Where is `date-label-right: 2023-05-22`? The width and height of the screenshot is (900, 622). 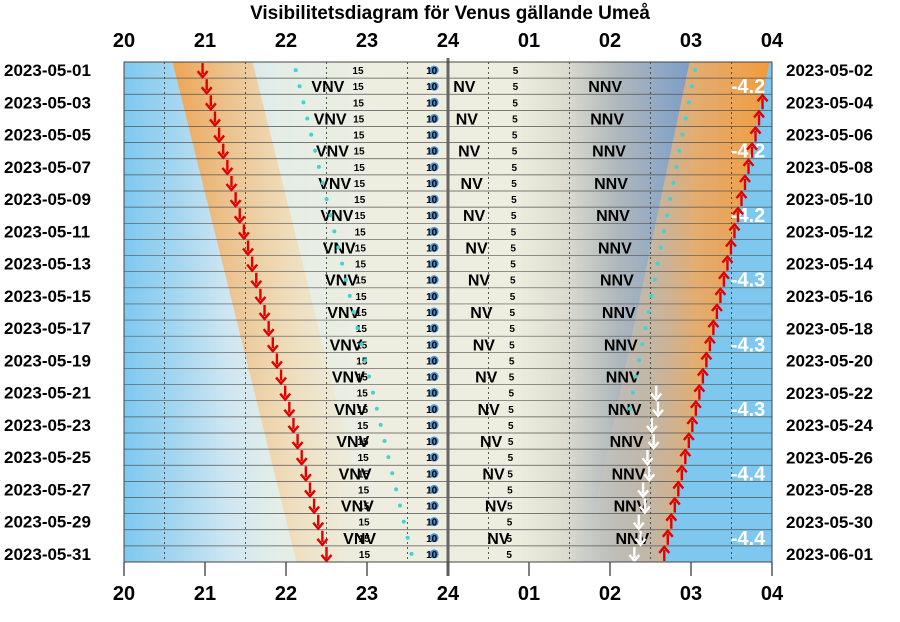 date-label-right: 2023-05-22 is located at coordinates (829, 393).